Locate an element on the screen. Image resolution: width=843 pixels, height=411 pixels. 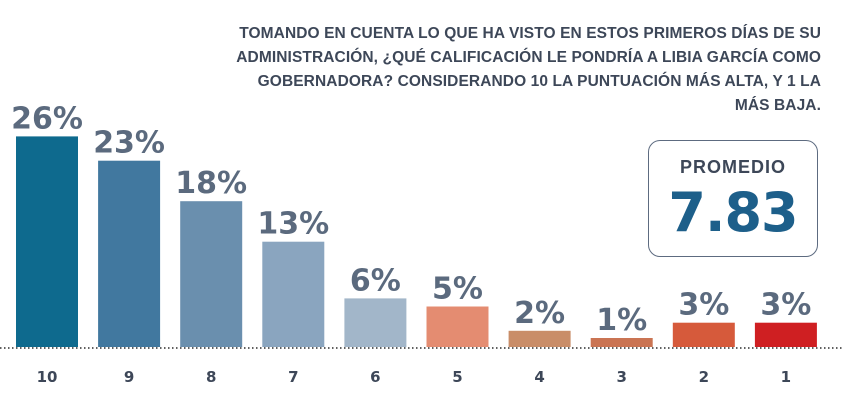
value-label-1: 3% is located at coordinates (785, 305).